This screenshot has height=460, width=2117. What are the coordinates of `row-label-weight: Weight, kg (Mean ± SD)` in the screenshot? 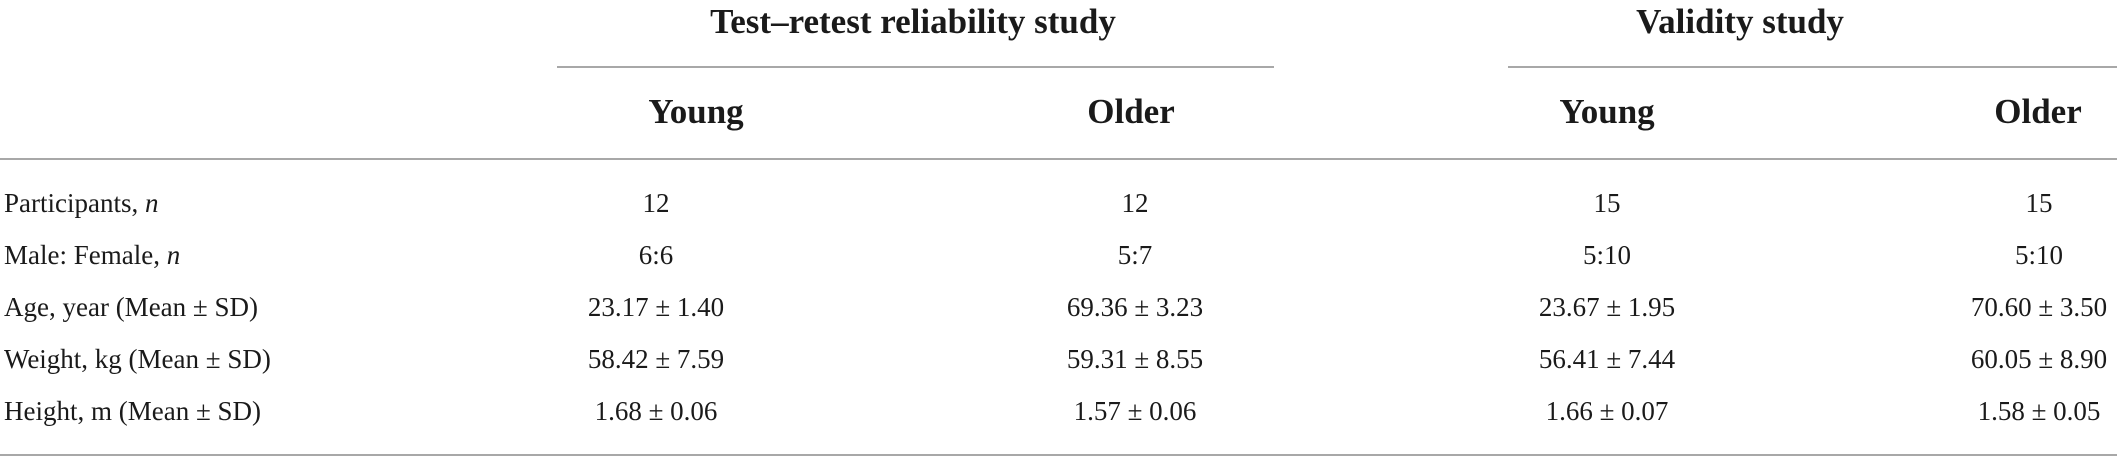 It's located at (137, 359).